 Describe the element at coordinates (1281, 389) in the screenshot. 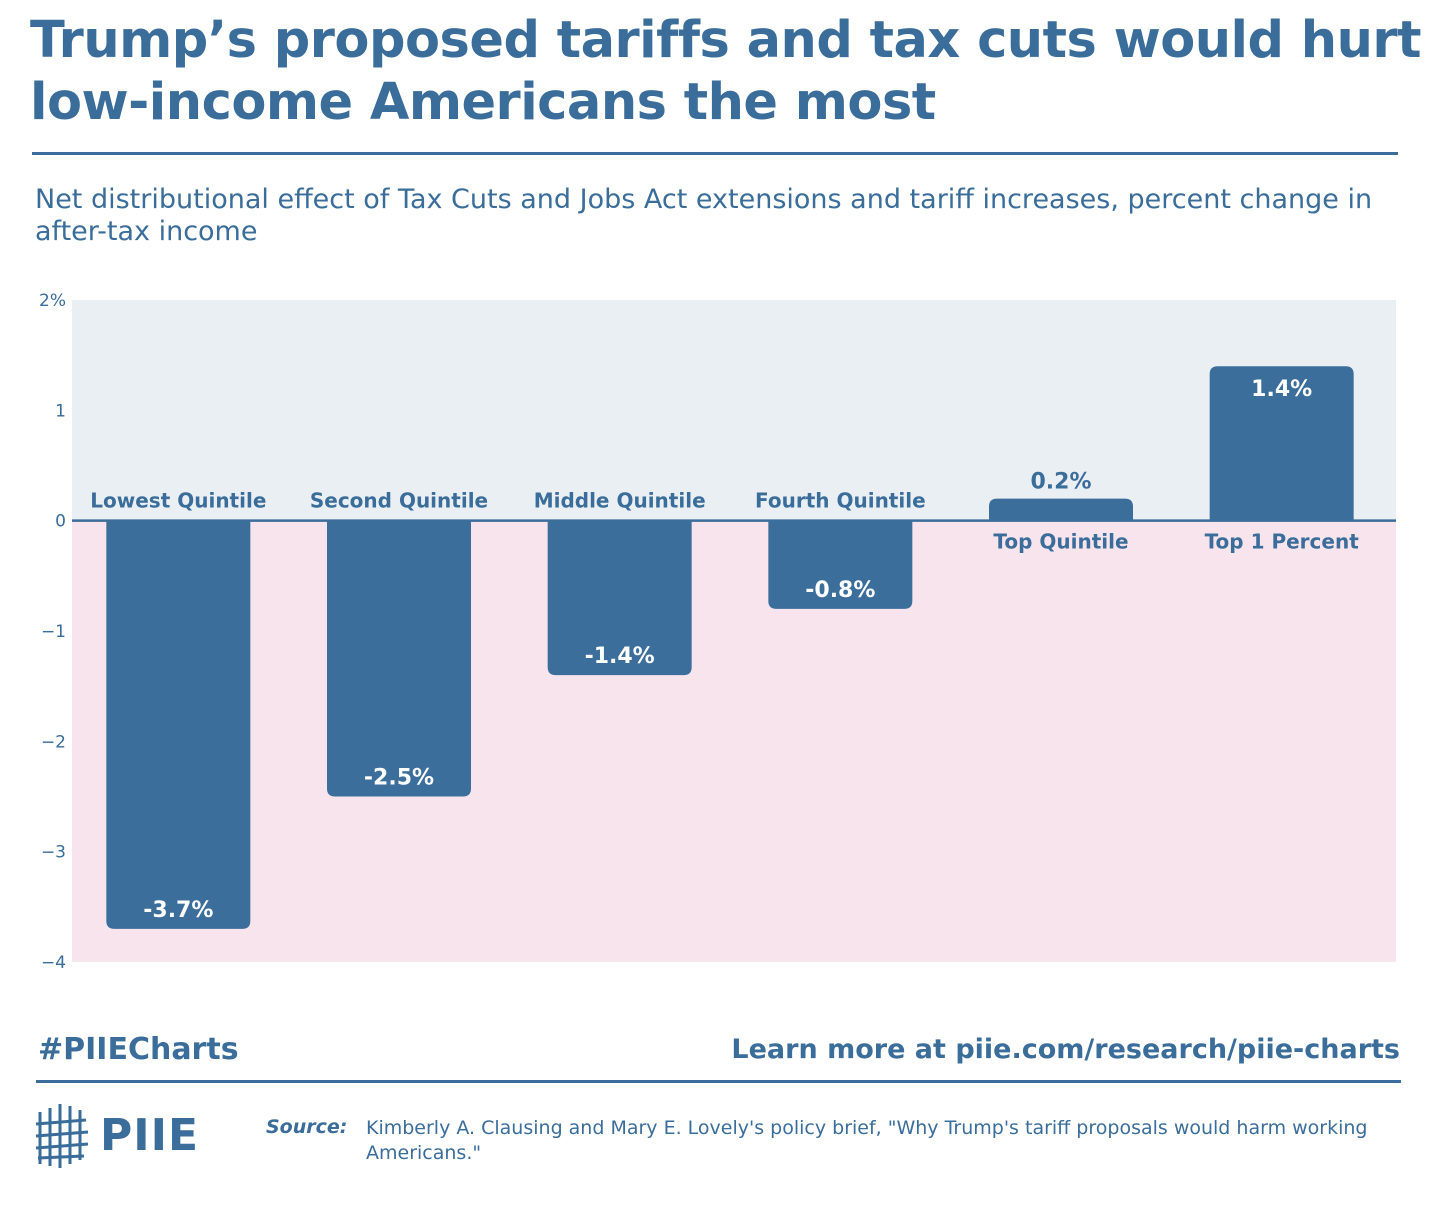

I see `value-label-5: 1.4%` at that location.